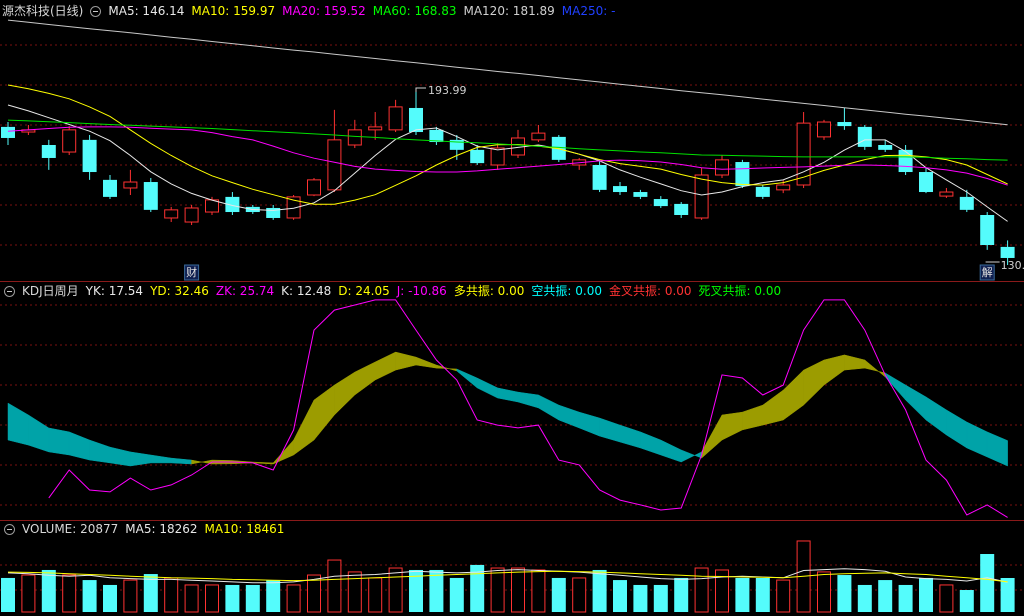  I want to click on legend-item: 金叉共振: 0.00, so click(650, 291).